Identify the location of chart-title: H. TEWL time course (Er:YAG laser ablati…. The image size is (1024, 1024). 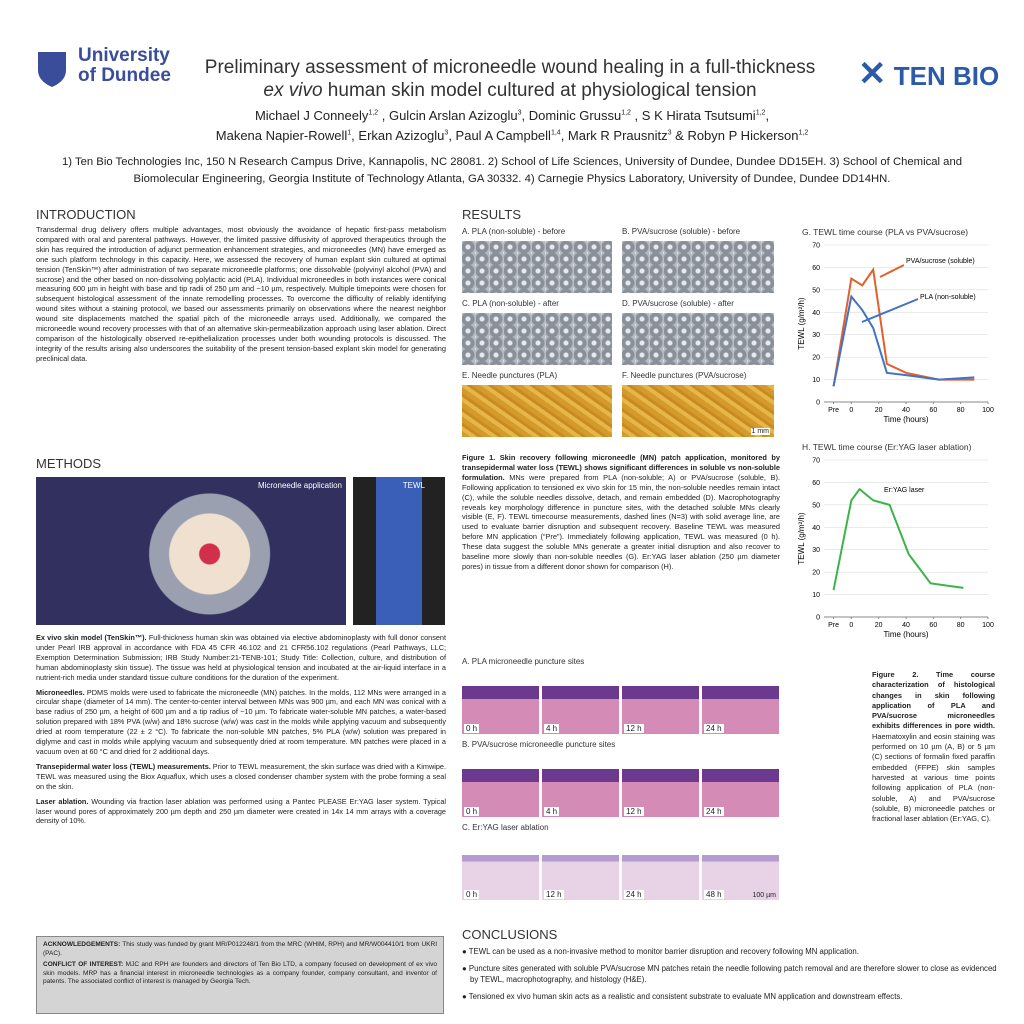
(887, 447).